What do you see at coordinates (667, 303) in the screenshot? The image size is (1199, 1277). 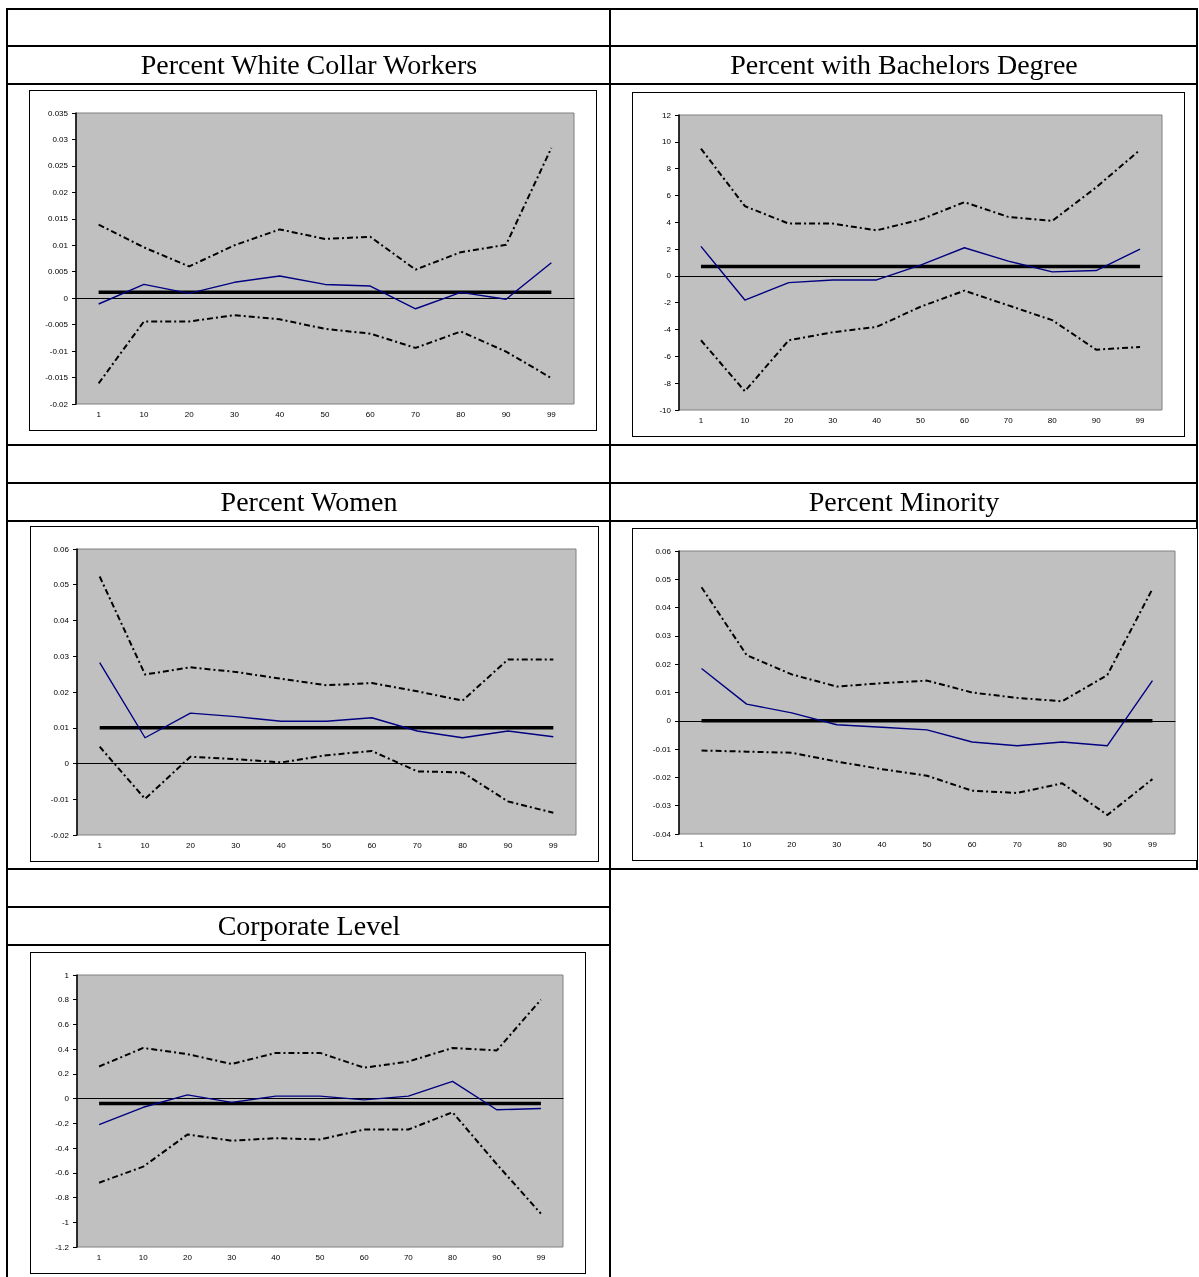 I see `y-tick-label: -2` at bounding box center [667, 303].